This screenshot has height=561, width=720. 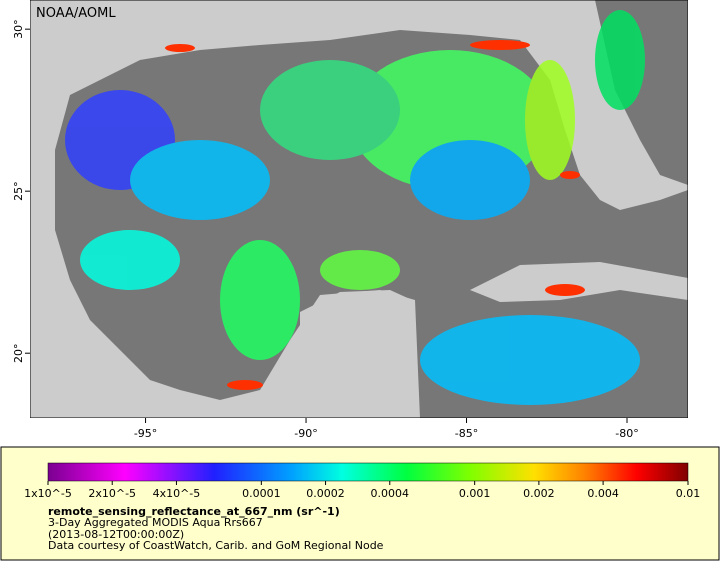 What do you see at coordinates (325, 493) in the screenshot?
I see `colorbar-tick-label: 0.0002` at bounding box center [325, 493].